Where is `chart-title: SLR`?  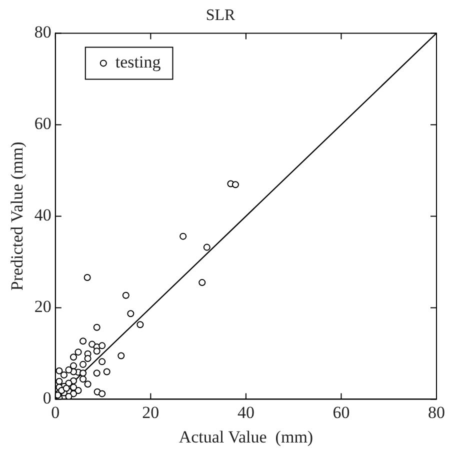
chart-title: SLR is located at coordinates (221, 15).